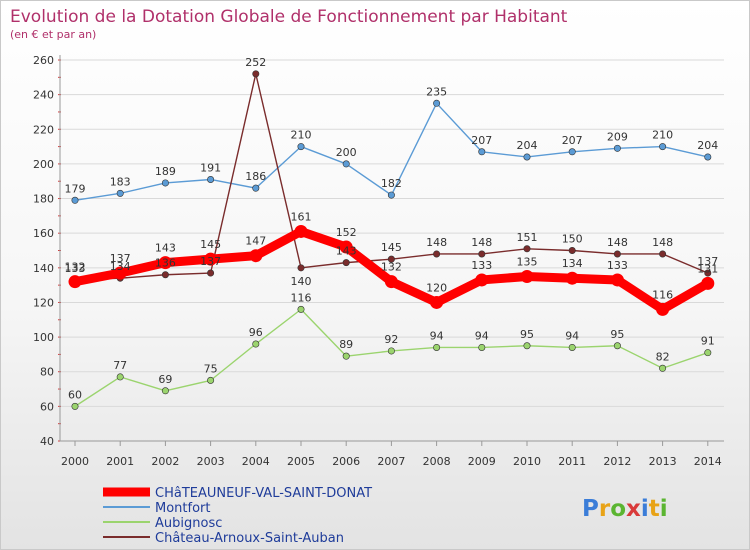 Image resolution: width=750 pixels, height=550 pixels. I want to click on data-label: 183, so click(120, 181).